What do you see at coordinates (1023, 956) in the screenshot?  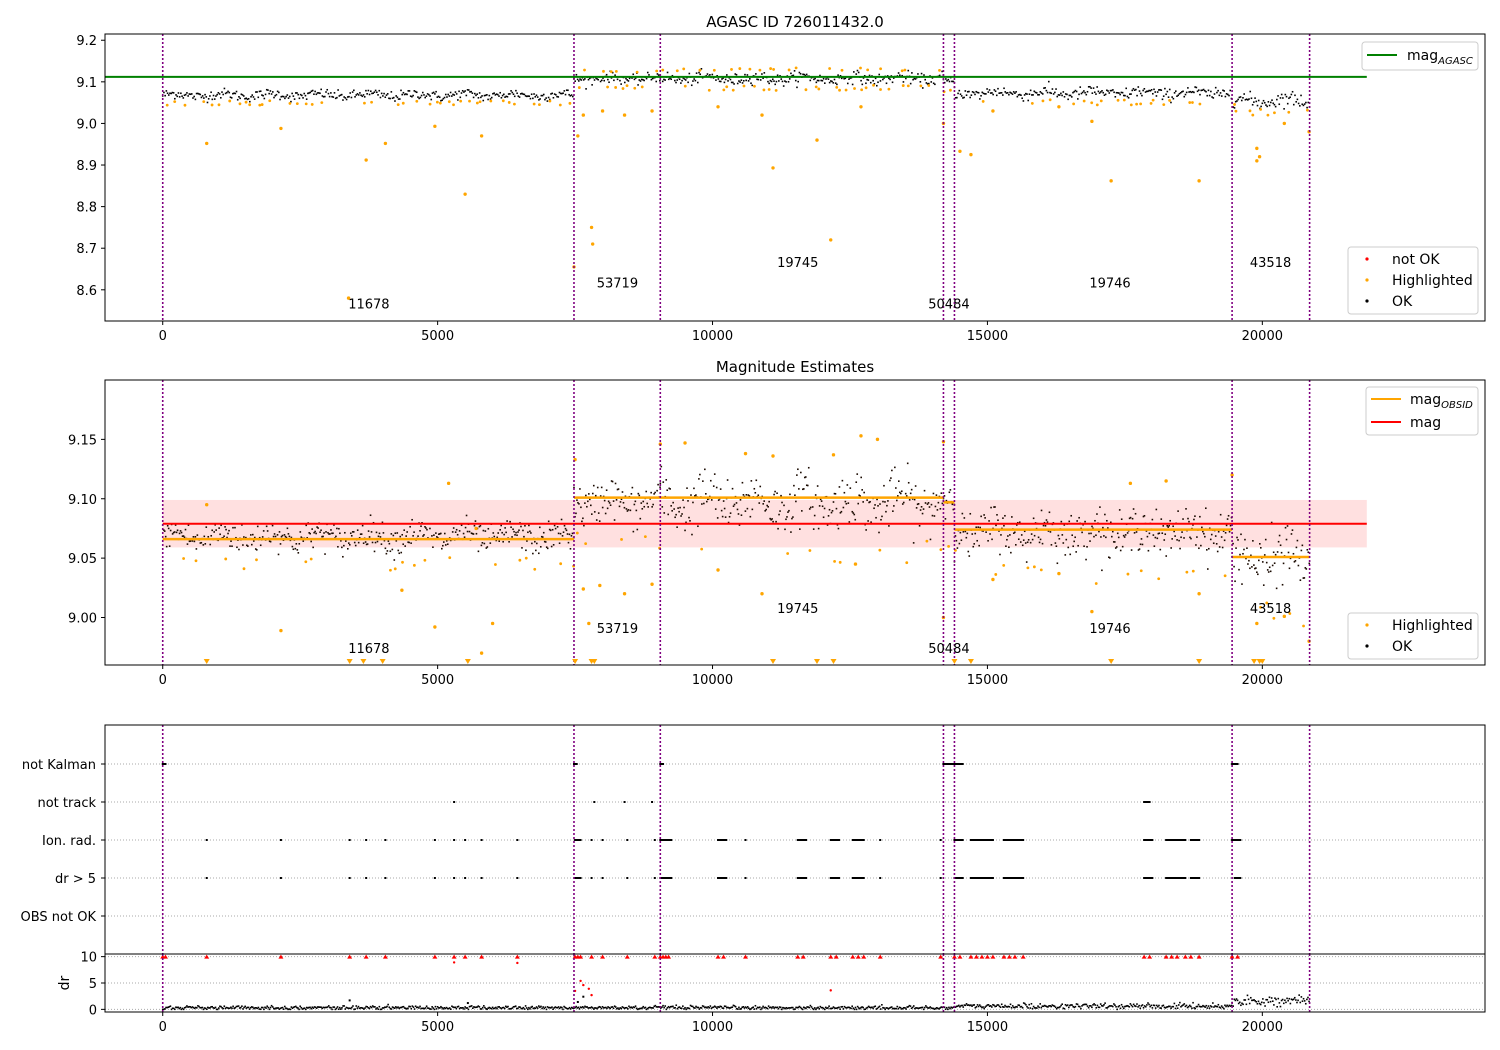 I see `dr-clipped-marker` at bounding box center [1023, 956].